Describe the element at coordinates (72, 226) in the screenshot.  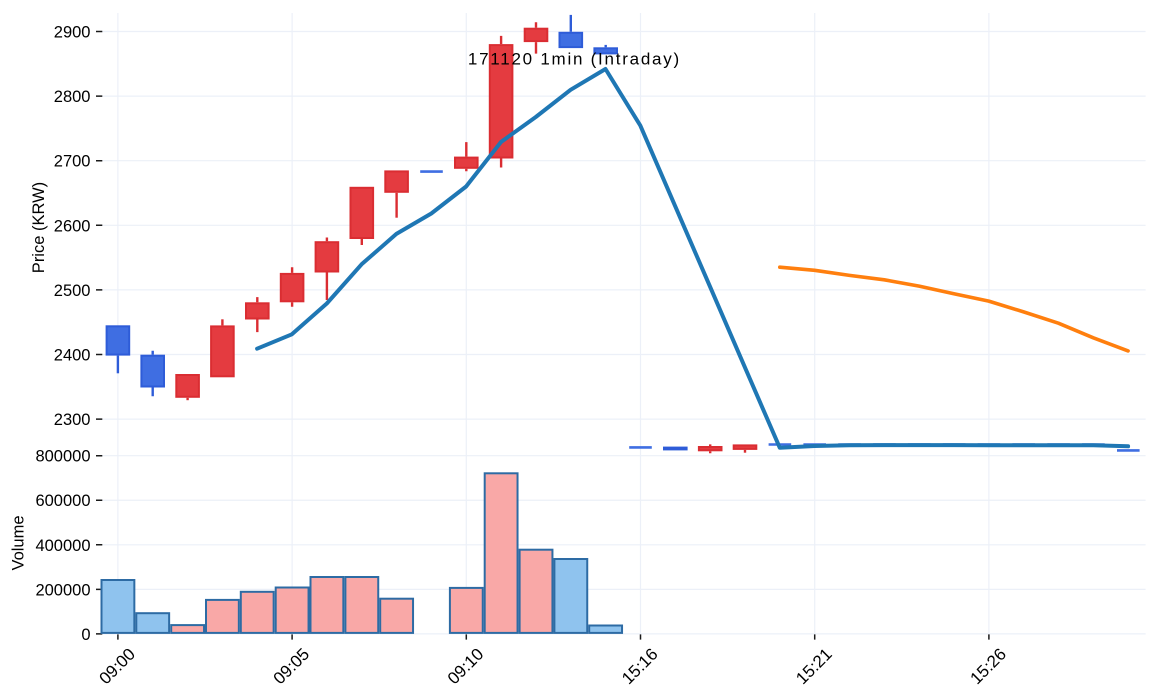
I see `svg-text: 2600` at that location.